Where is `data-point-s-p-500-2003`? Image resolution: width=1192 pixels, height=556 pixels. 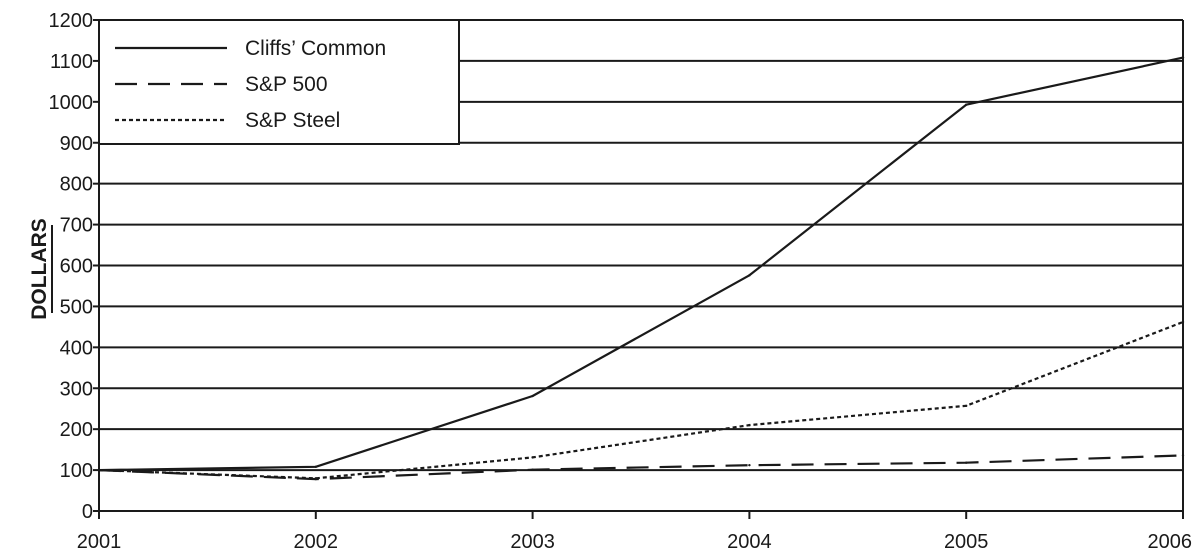
data-point-s-p-500-2003 is located at coordinates (532, 469).